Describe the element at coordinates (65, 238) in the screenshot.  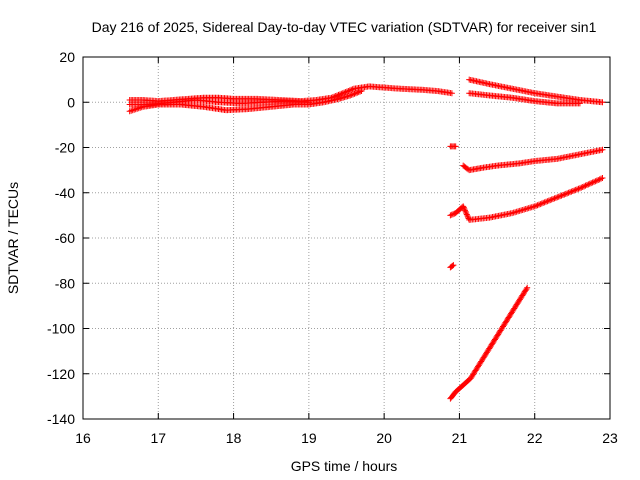
I see `y-tick-label: -60` at that location.